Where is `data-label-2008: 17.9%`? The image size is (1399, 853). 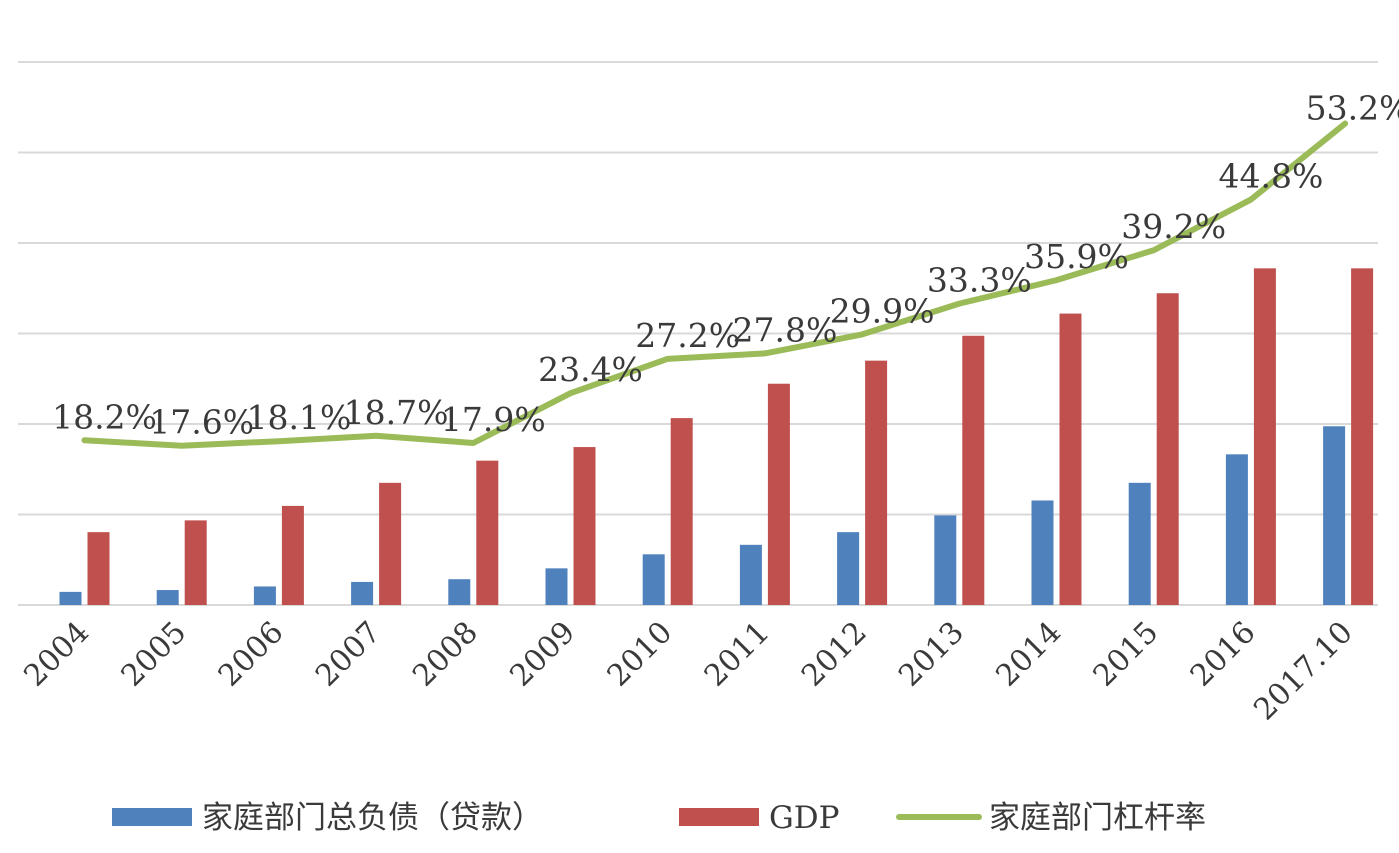 data-label-2008: 17.9% is located at coordinates (493, 419).